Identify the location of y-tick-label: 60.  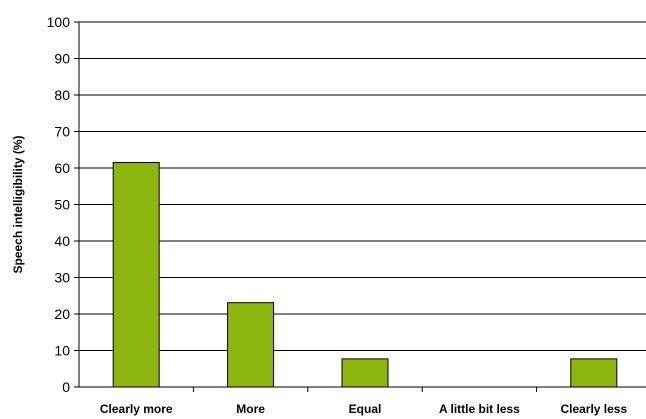
(62, 168).